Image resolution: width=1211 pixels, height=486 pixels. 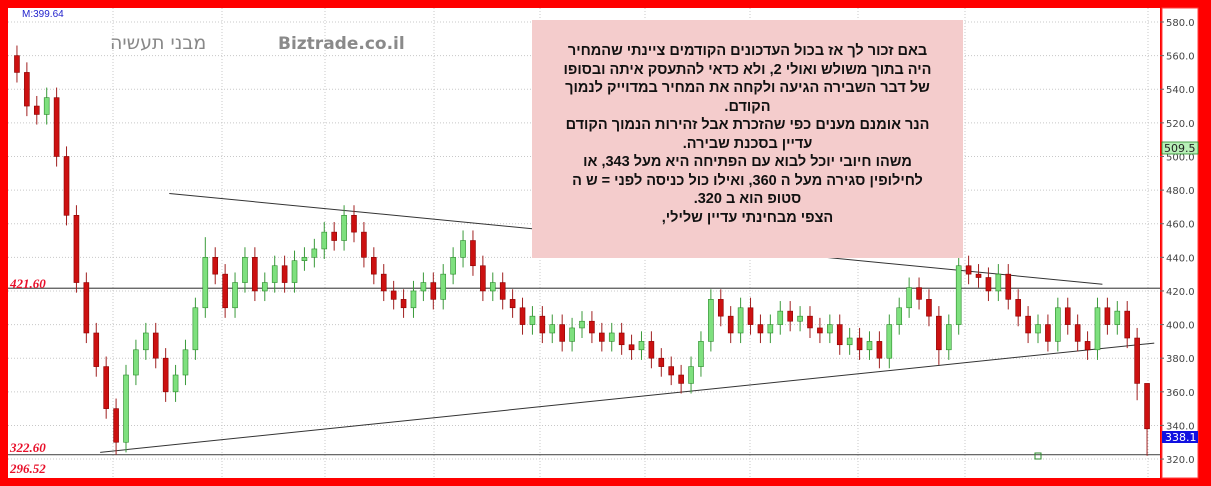 I want to click on bottom-label: 296.52, so click(x=27, y=468).